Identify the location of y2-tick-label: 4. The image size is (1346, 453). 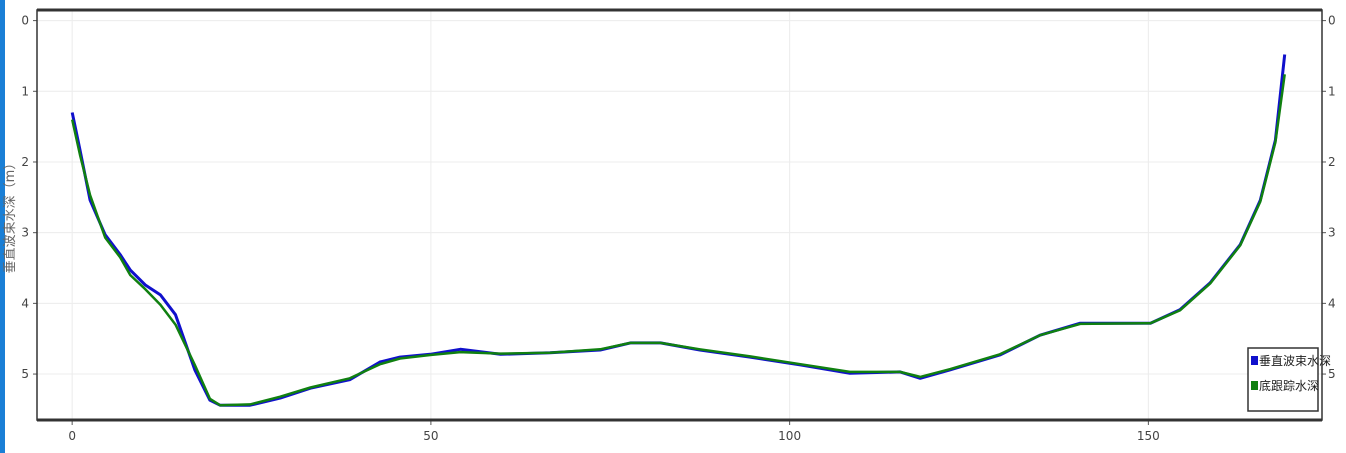
(1332, 303).